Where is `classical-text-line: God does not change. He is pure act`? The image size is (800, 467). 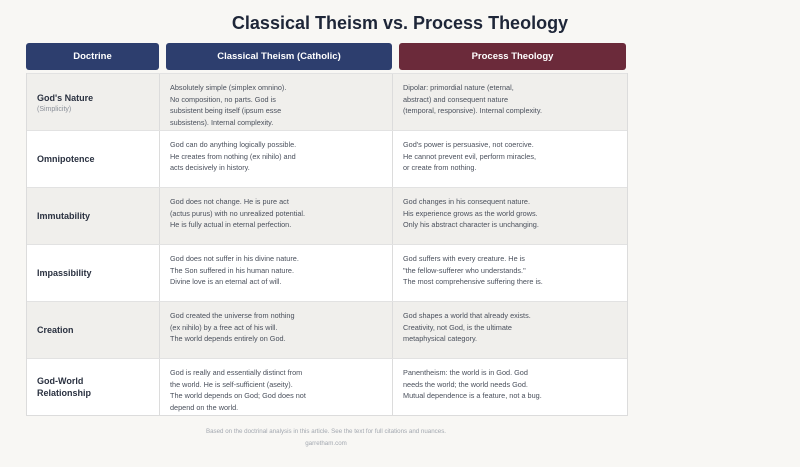 classical-text-line: God does not change. He is pure act is located at coordinates (229, 201).